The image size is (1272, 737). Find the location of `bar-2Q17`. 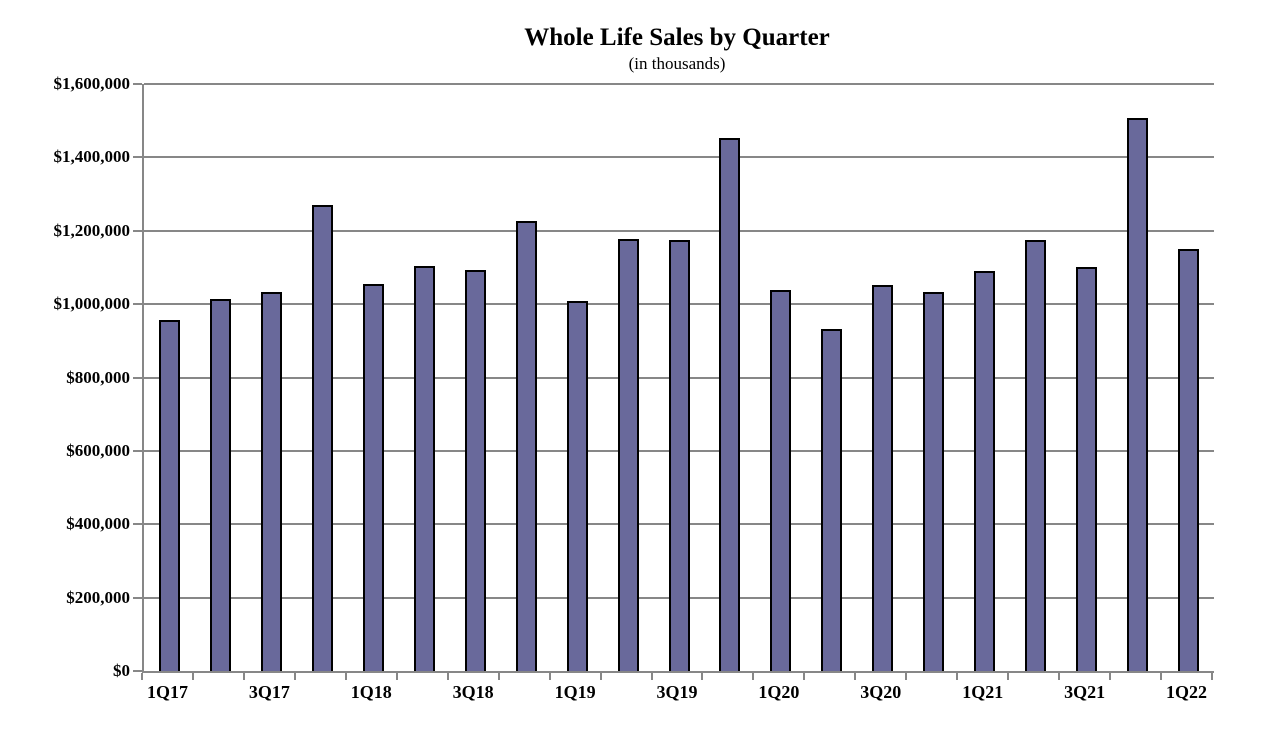

bar-2Q17 is located at coordinates (220, 485).